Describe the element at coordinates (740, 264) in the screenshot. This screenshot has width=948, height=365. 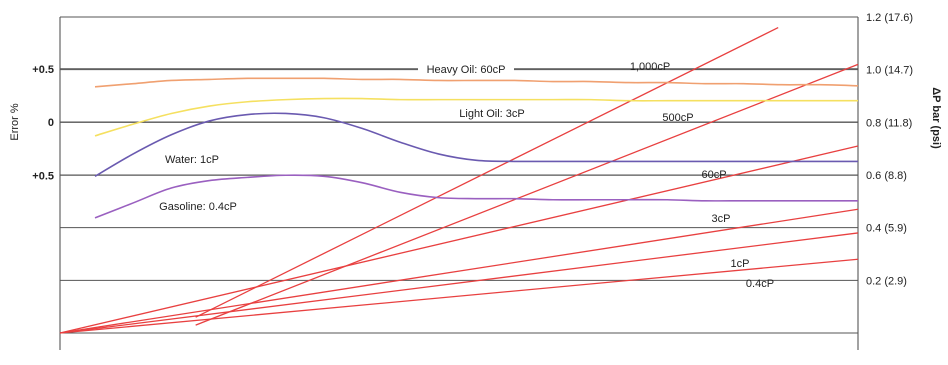
I see `dp-series-label: 1cP` at that location.